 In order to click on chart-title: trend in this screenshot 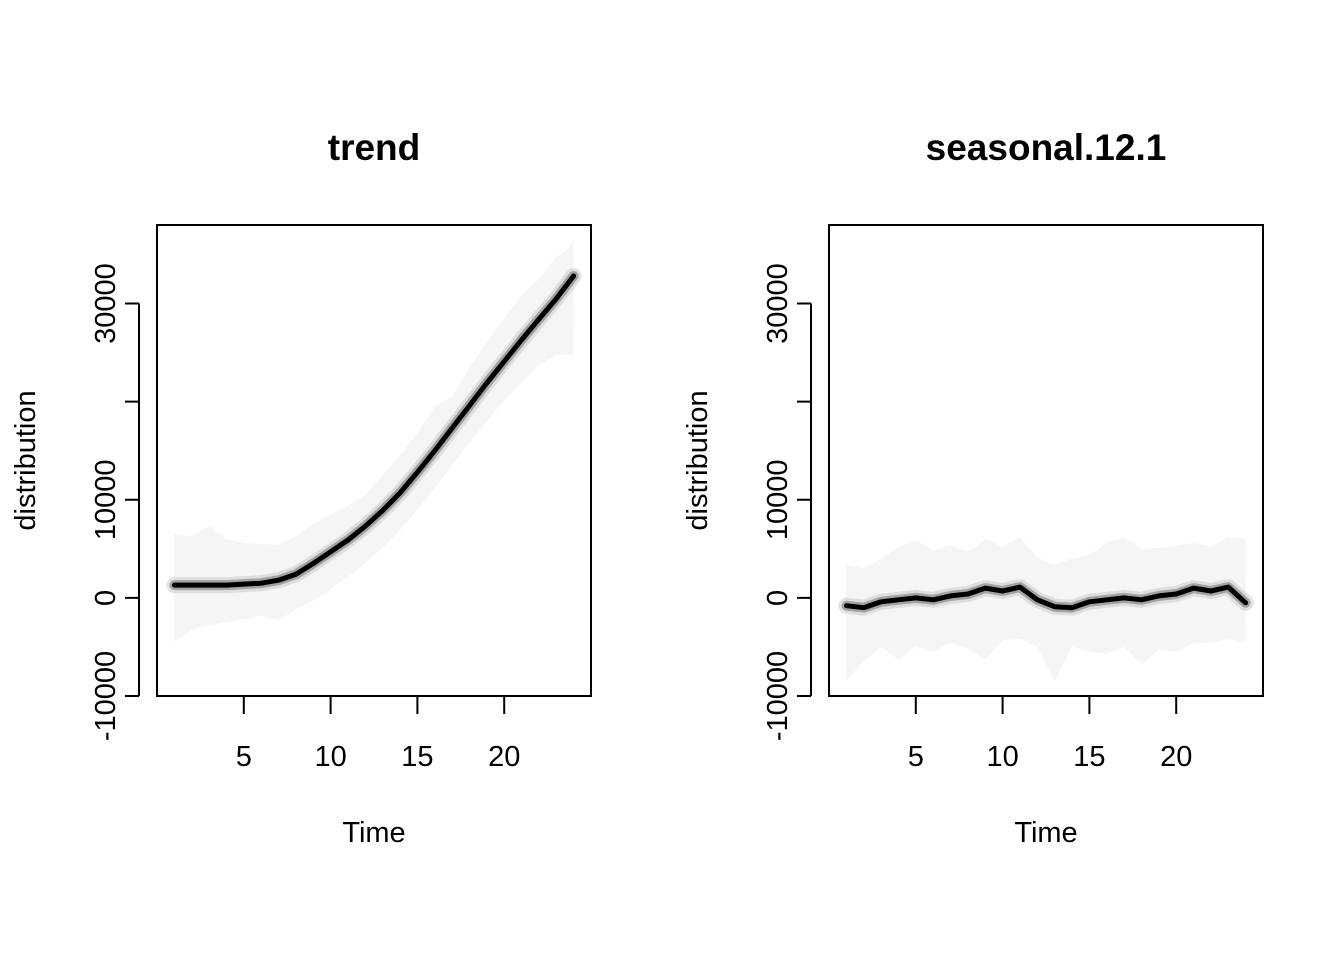, I will do `click(374, 147)`.